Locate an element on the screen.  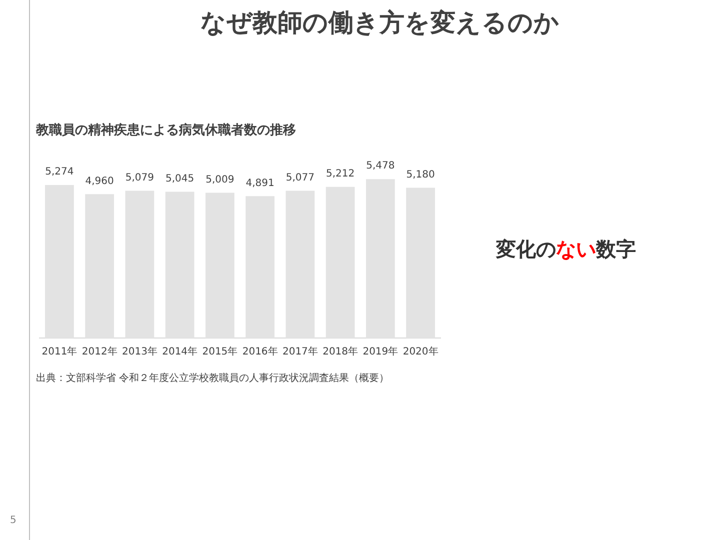
chart-title: なぜ教師の働き方を変えるのか is located at coordinates (380, 23).